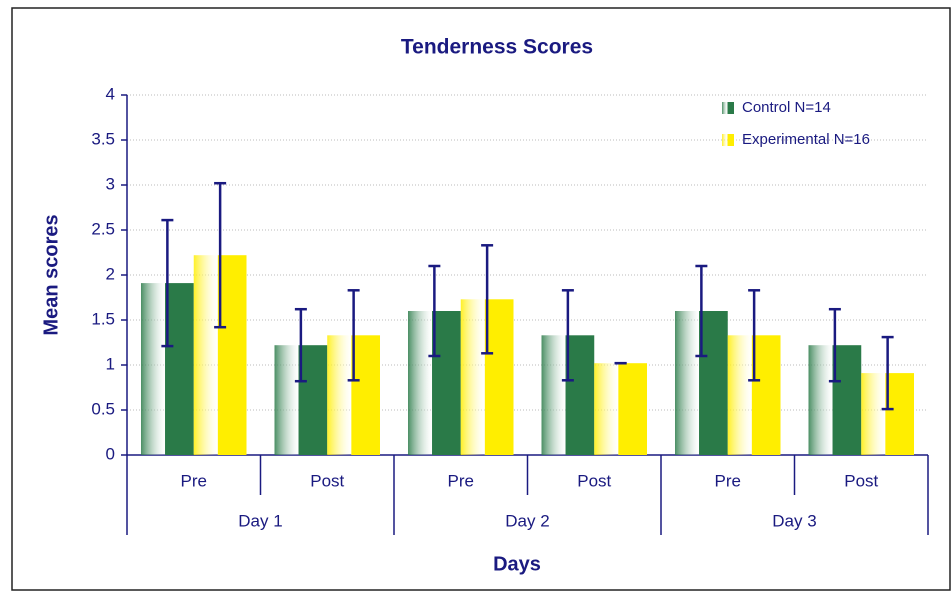  What do you see at coordinates (110, 183) in the screenshot?
I see `y-tick-label: 3` at bounding box center [110, 183].